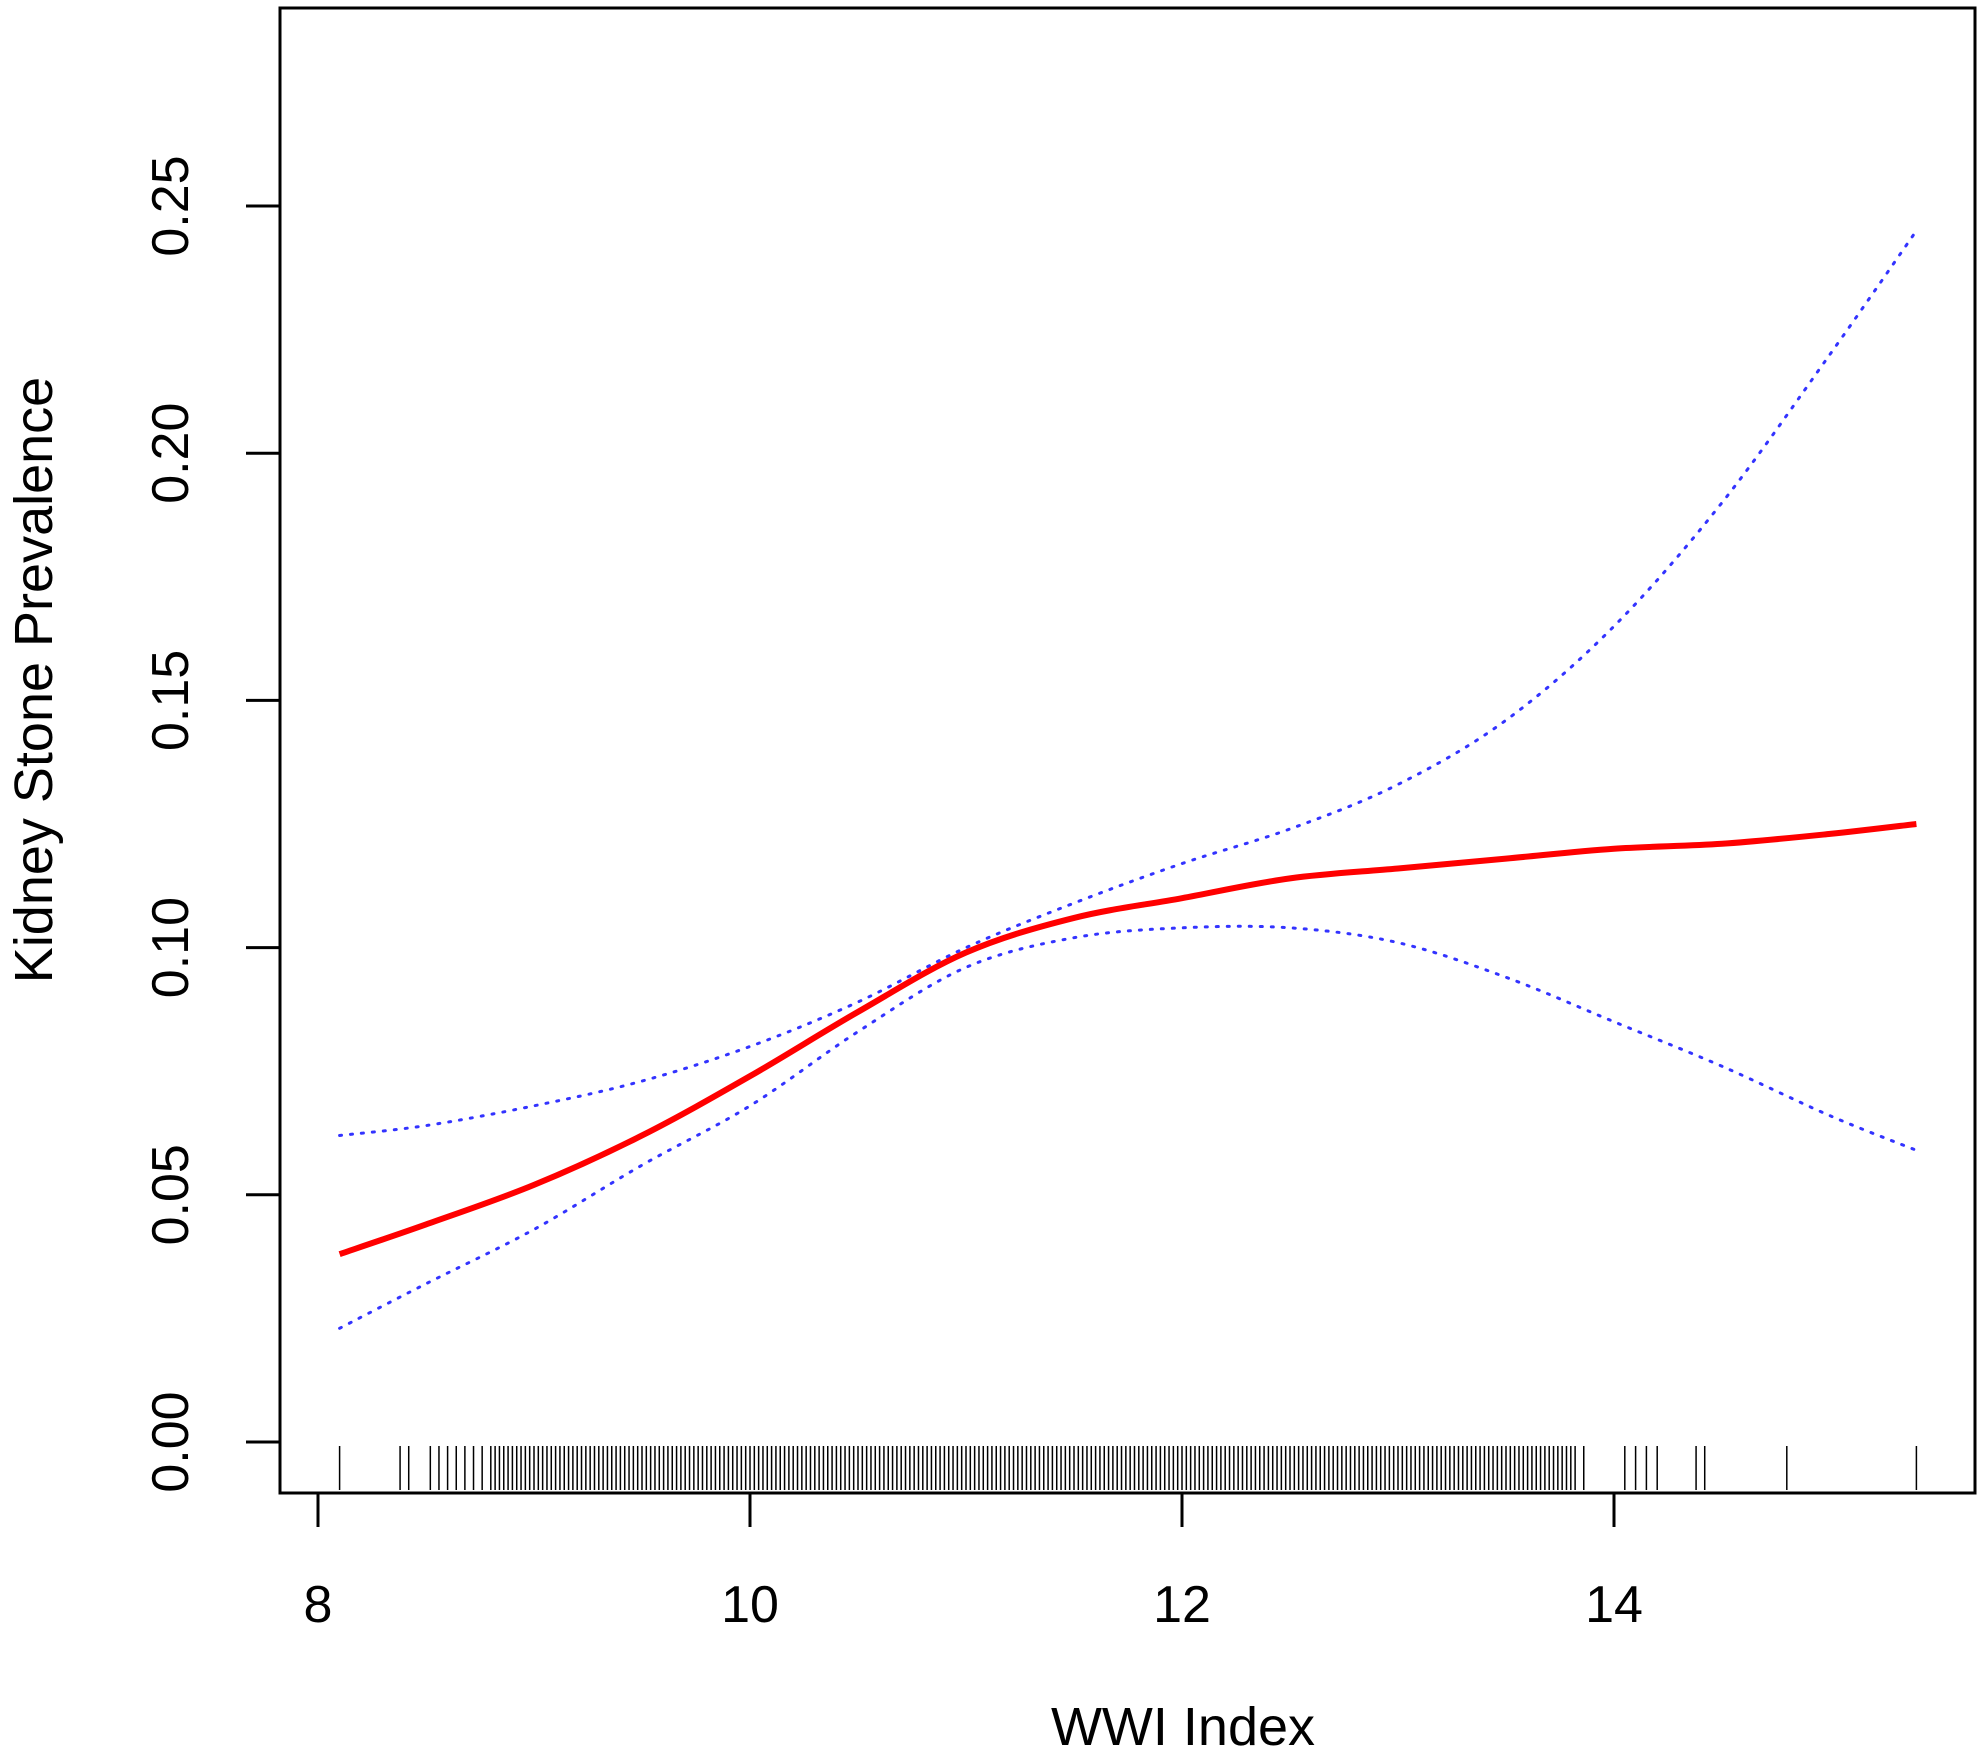 This screenshot has width=1983, height=1756. Describe the element at coordinates (171, 947) in the screenshot. I see `y-tick-label: 0.10` at that location.